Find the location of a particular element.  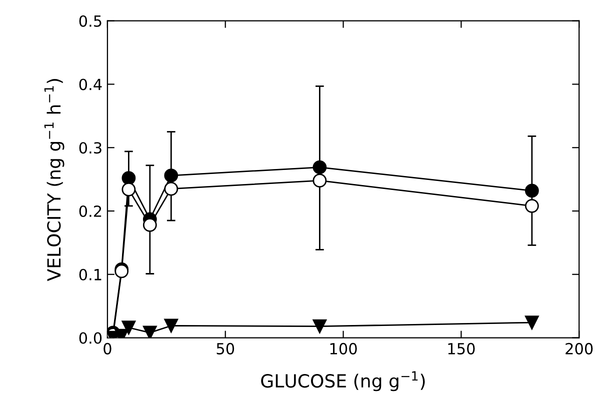

y-tick-label: 0.2 is located at coordinates (90, 211).